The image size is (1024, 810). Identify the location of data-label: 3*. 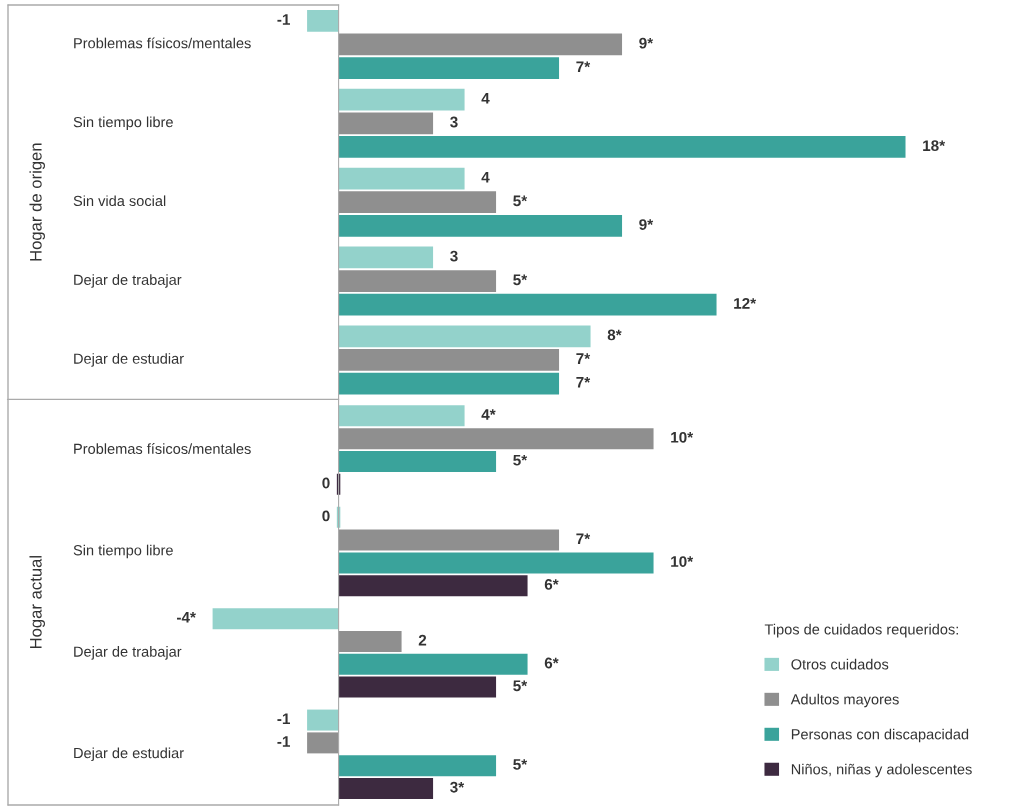
(457, 787).